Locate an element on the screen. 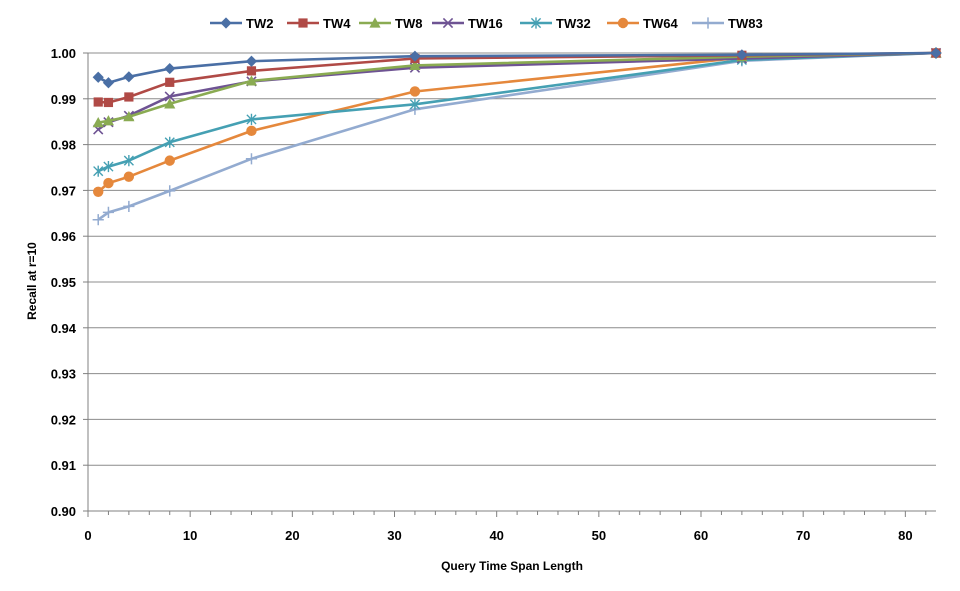  y-tick-label: 0.96 is located at coordinates (63, 236).